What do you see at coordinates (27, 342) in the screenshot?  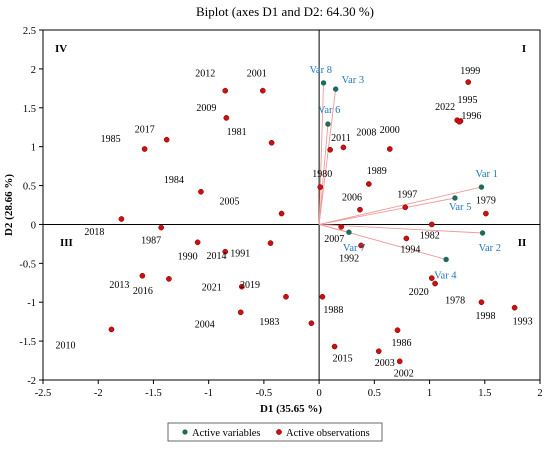 I see `y-tick-label: -1.5` at bounding box center [27, 342].